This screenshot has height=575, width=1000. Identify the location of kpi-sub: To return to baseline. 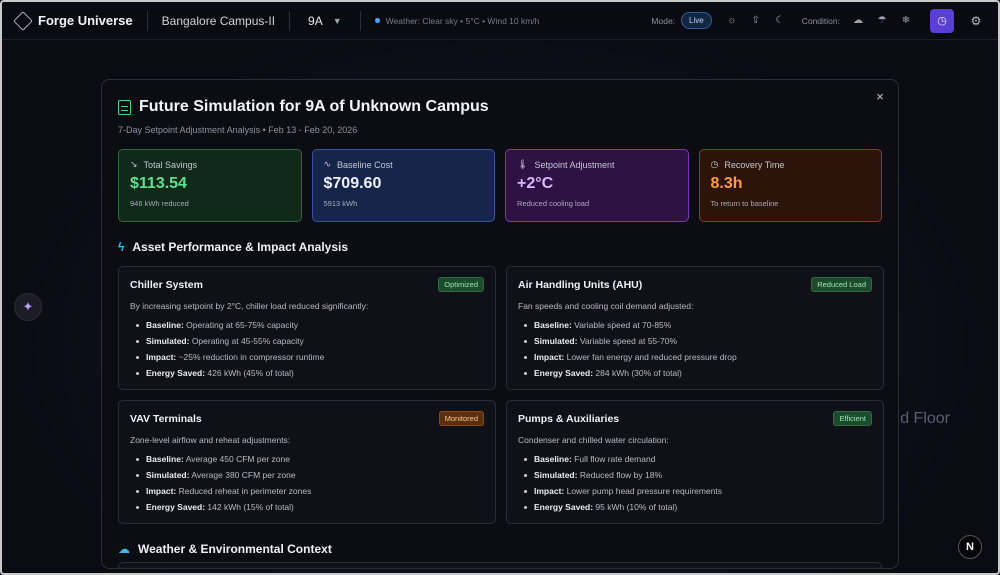
(744, 203).